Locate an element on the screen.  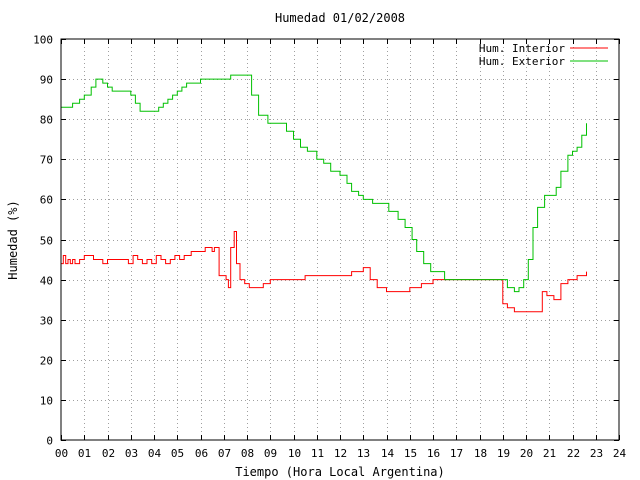
x-tick-label: 00 is located at coordinates (61, 453).